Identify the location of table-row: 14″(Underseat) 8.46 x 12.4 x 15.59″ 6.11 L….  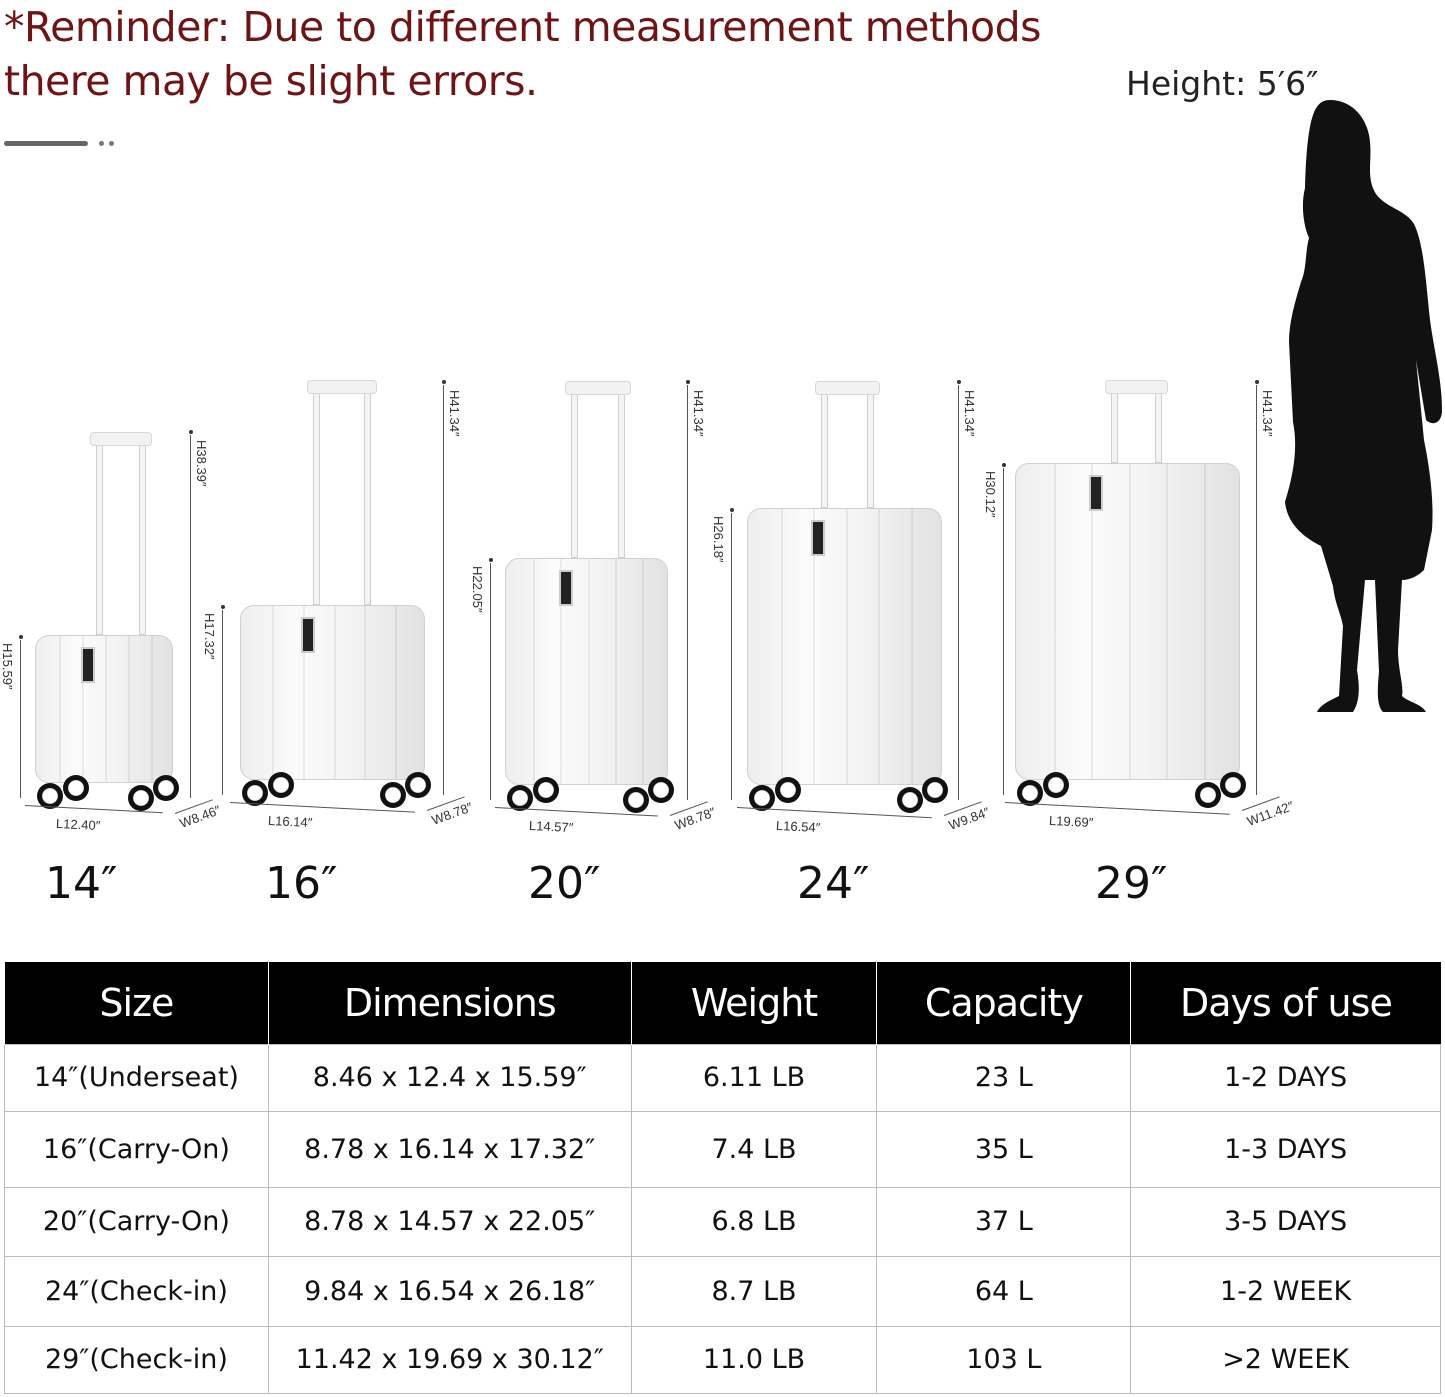
(722, 1077).